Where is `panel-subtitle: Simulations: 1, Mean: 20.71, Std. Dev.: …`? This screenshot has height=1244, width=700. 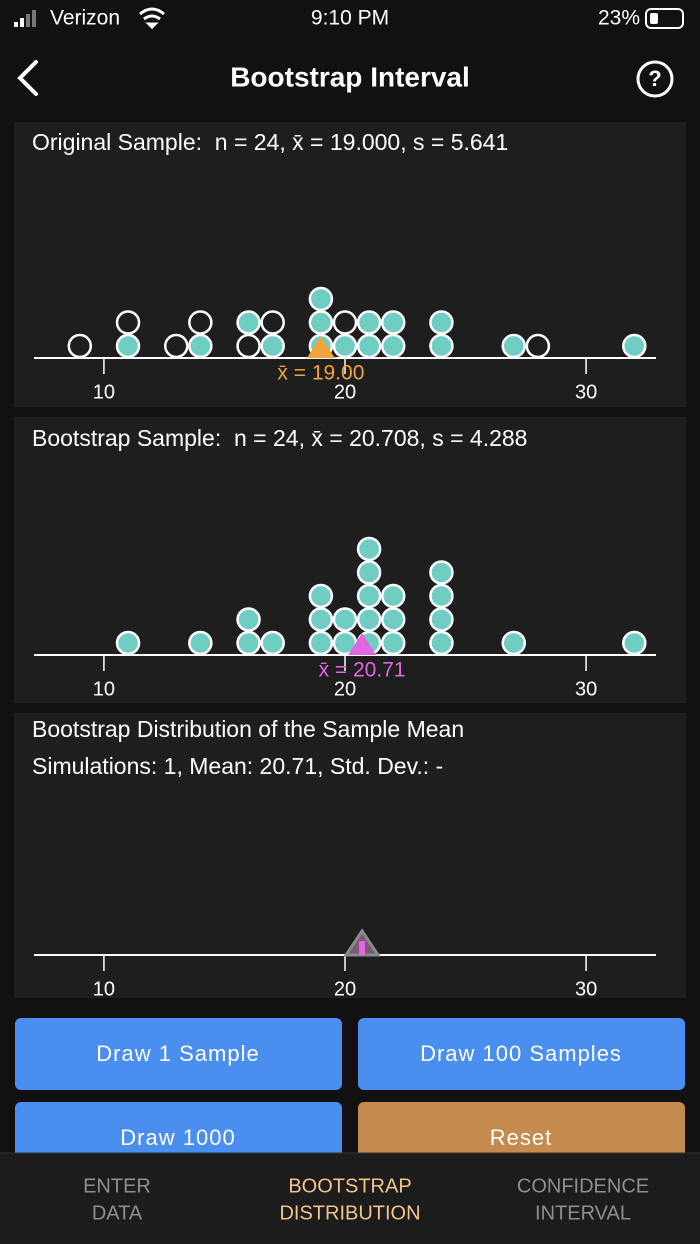
panel-subtitle: Simulations: 1, Mean: 20.71, Std. Dev.: … is located at coordinates (237, 766).